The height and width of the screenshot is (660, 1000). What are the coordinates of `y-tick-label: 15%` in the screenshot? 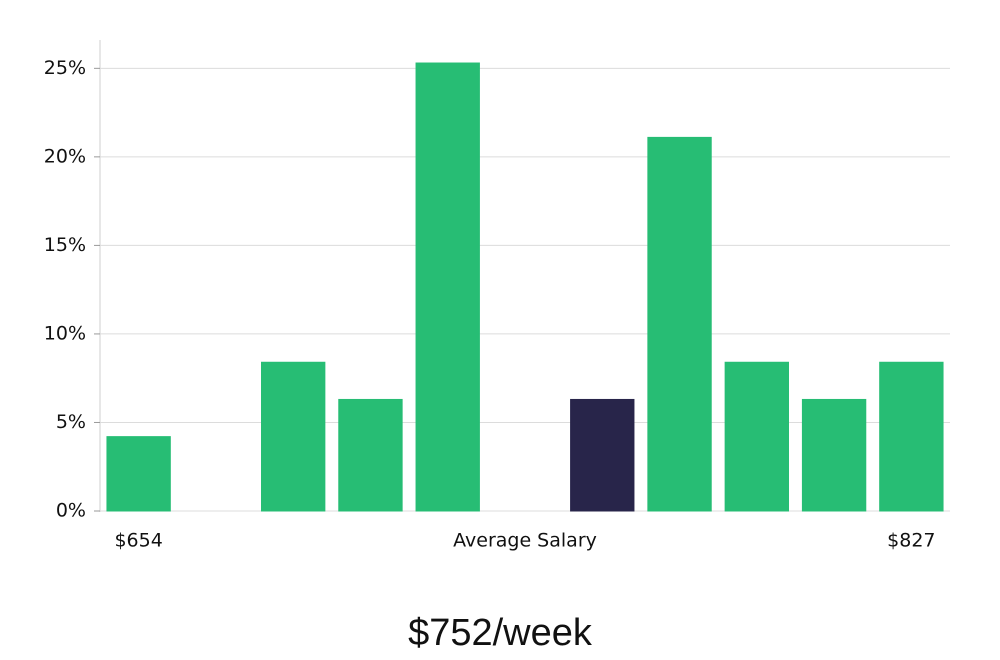 It's located at (65, 245).